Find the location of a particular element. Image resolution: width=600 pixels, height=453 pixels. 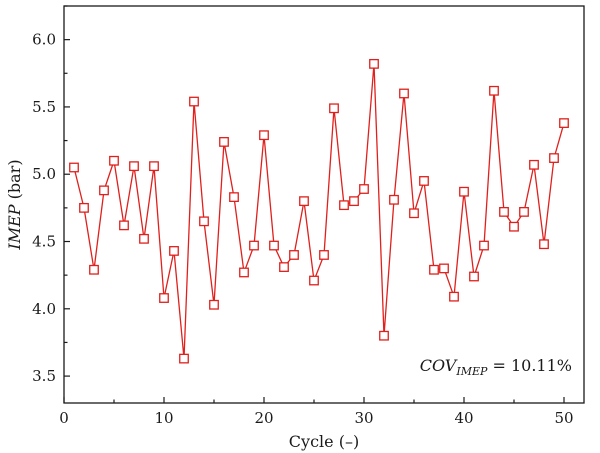

y-tick-label: 4.5 is located at coordinates (44, 242).